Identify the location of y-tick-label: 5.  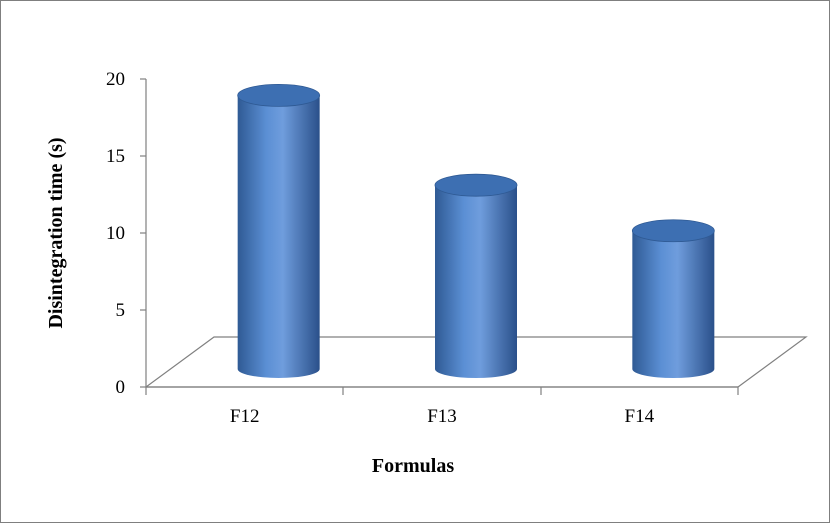
(121, 310).